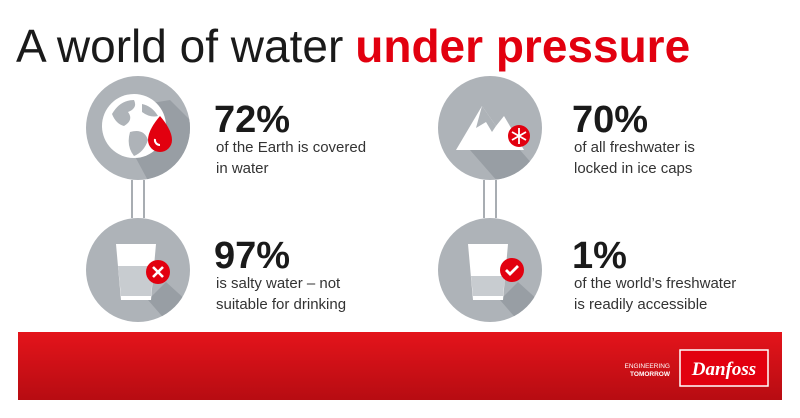 Image resolution: width=800 pixels, height=418 pixels. What do you see at coordinates (655, 283) in the screenshot?
I see `stat-description: of the world’s freshwater` at bounding box center [655, 283].